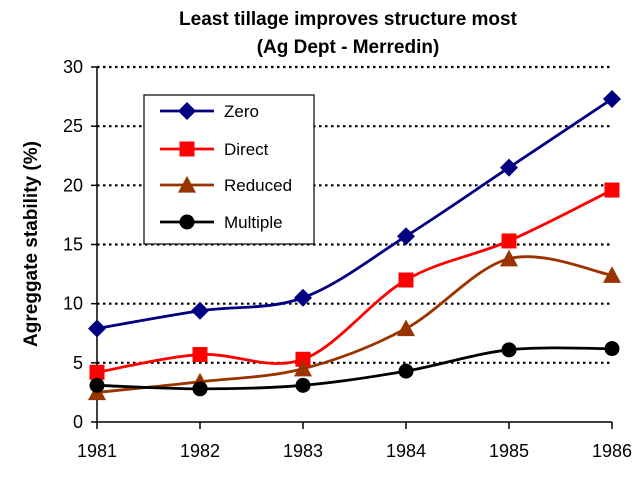 Image resolution: width=638 pixels, height=479 pixels. Describe the element at coordinates (509, 258) in the screenshot. I see `data-point-reduced-1985` at that location.